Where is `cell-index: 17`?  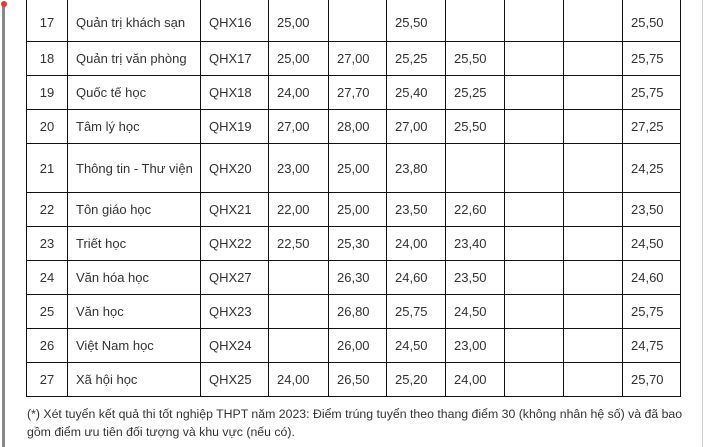 cell-index: 17 is located at coordinates (47, 21).